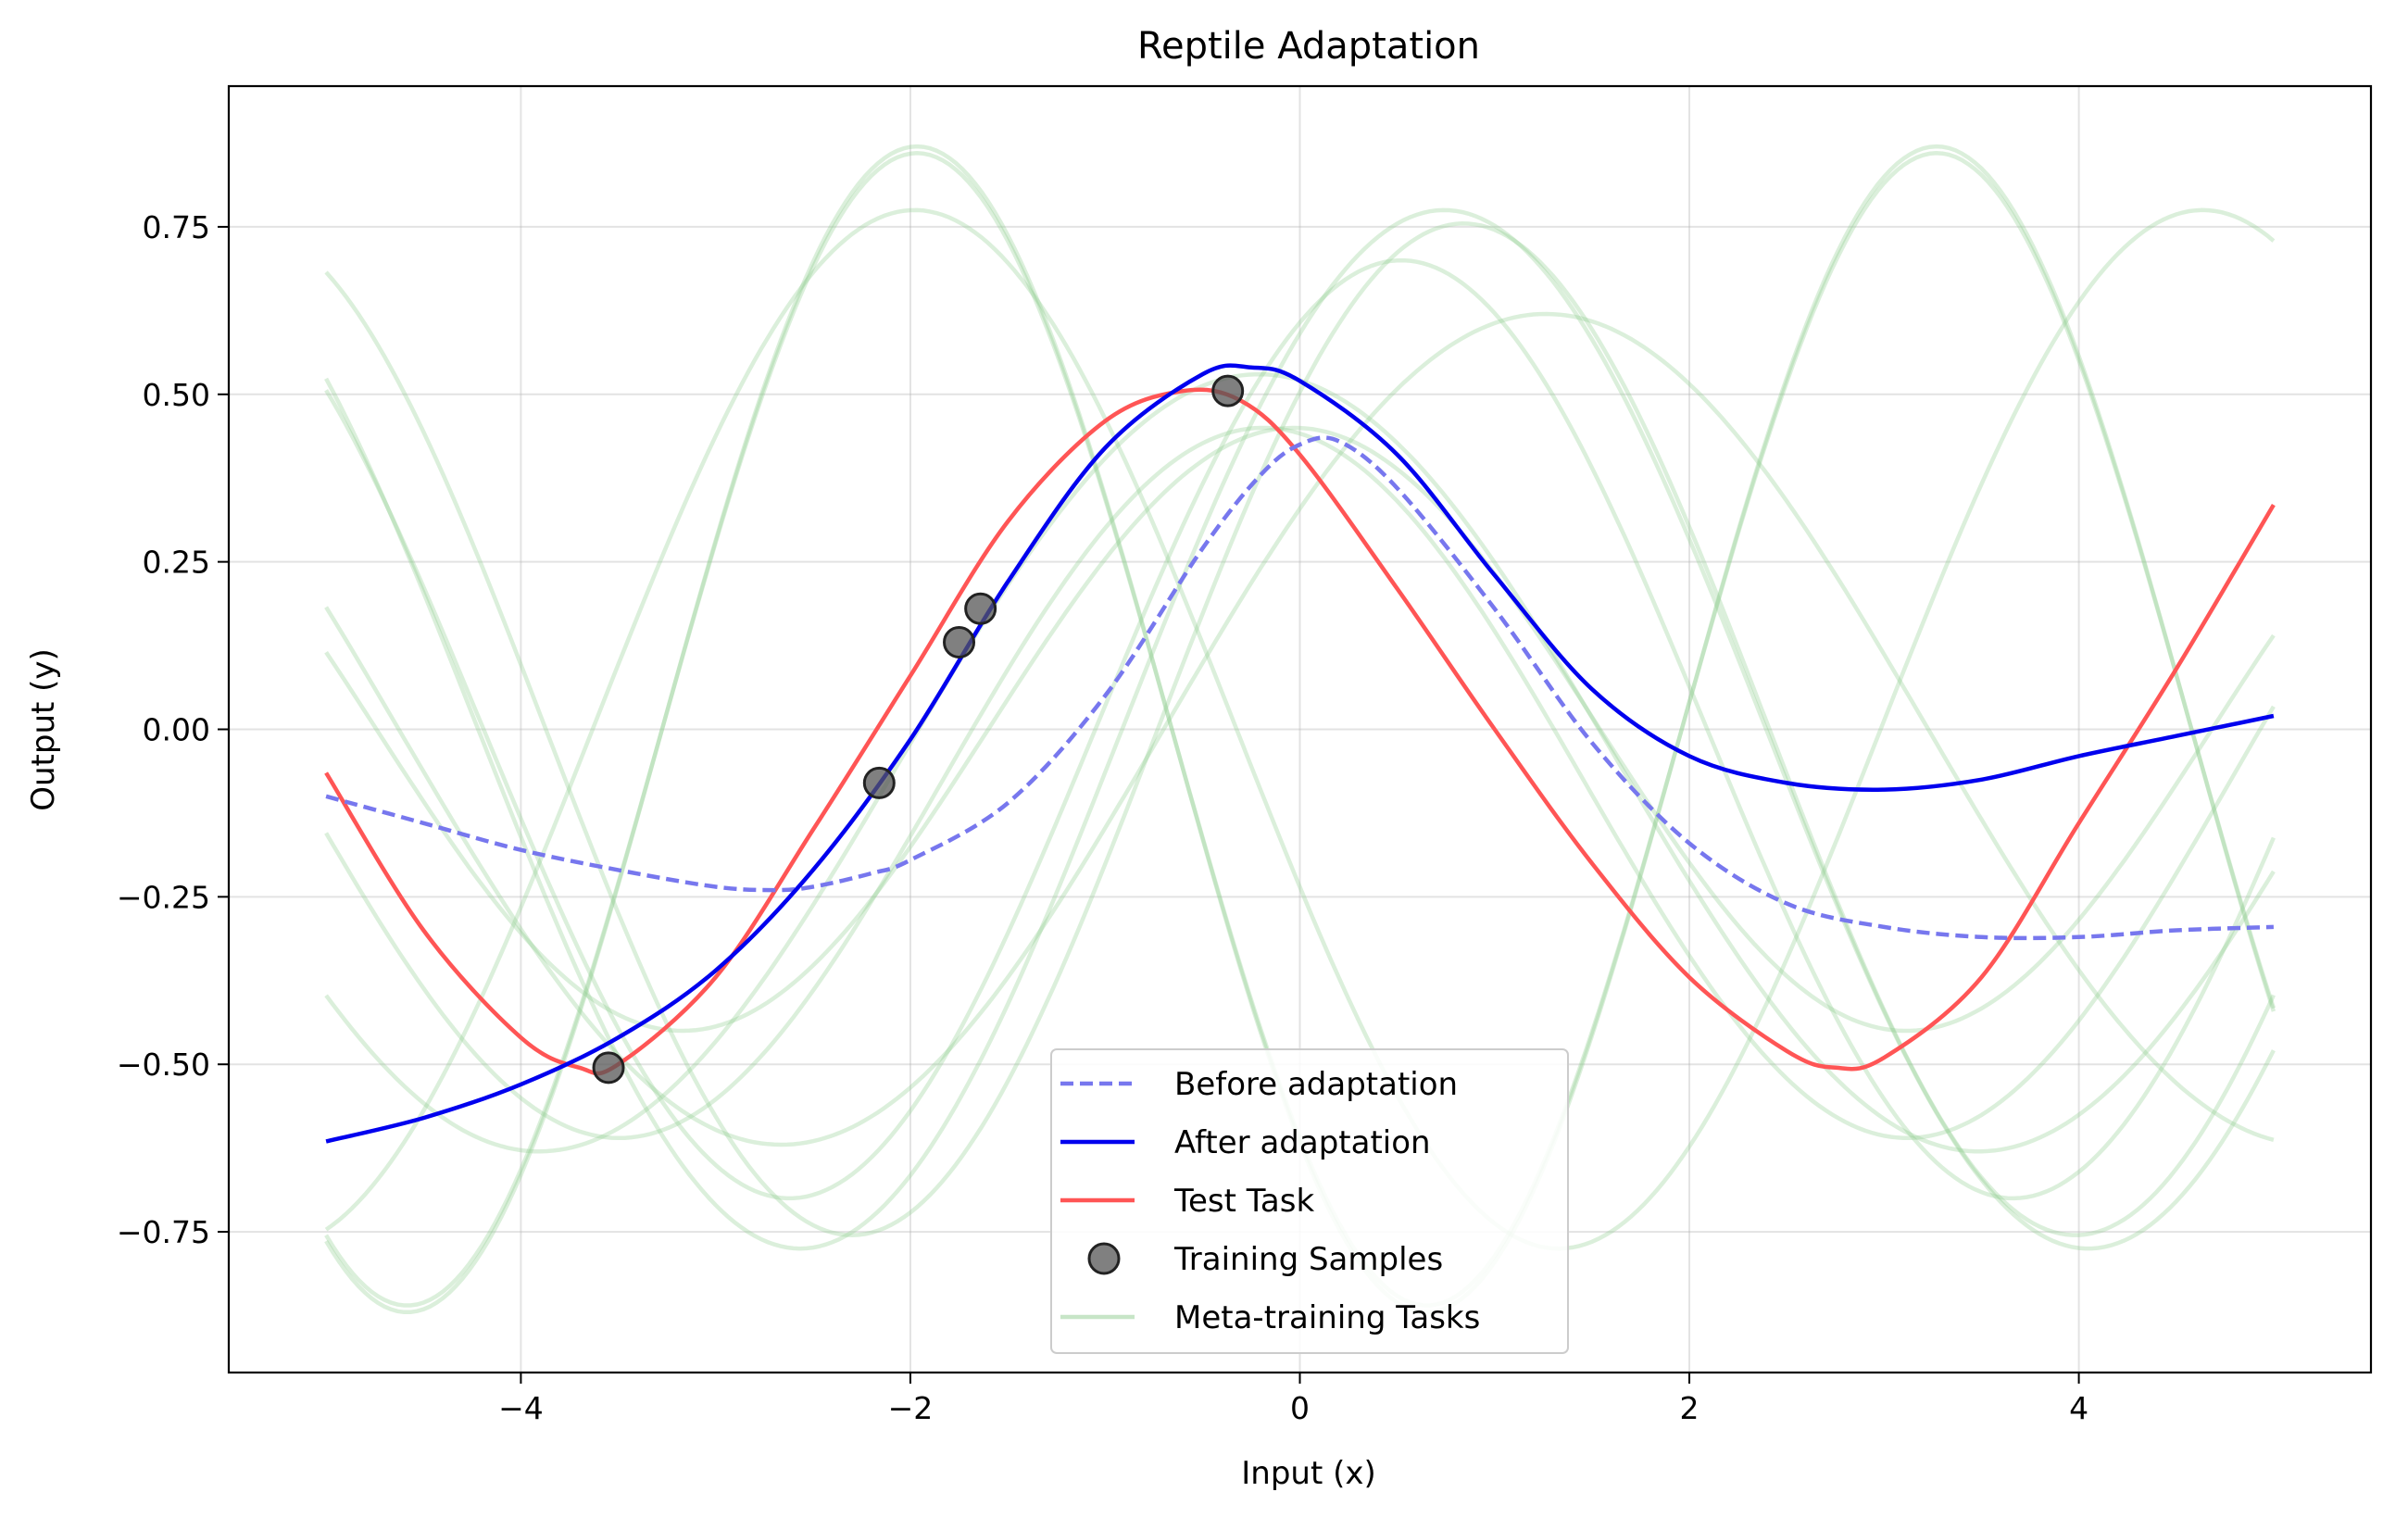  Describe the element at coordinates (2078, 1408) in the screenshot. I see `x-tick-label: 4` at that location.